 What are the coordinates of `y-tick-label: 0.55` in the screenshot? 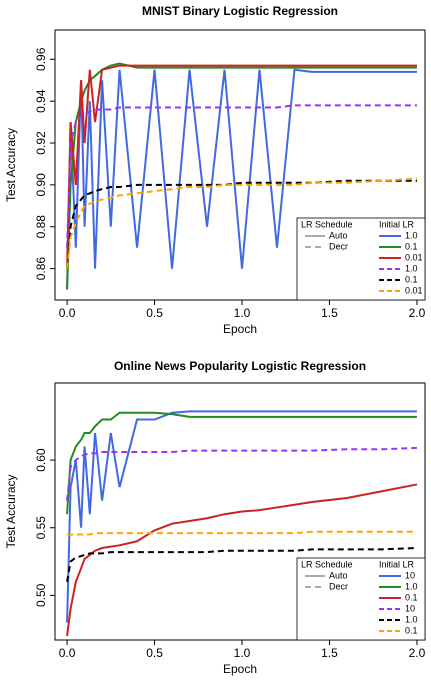 It's located at (41, 528).